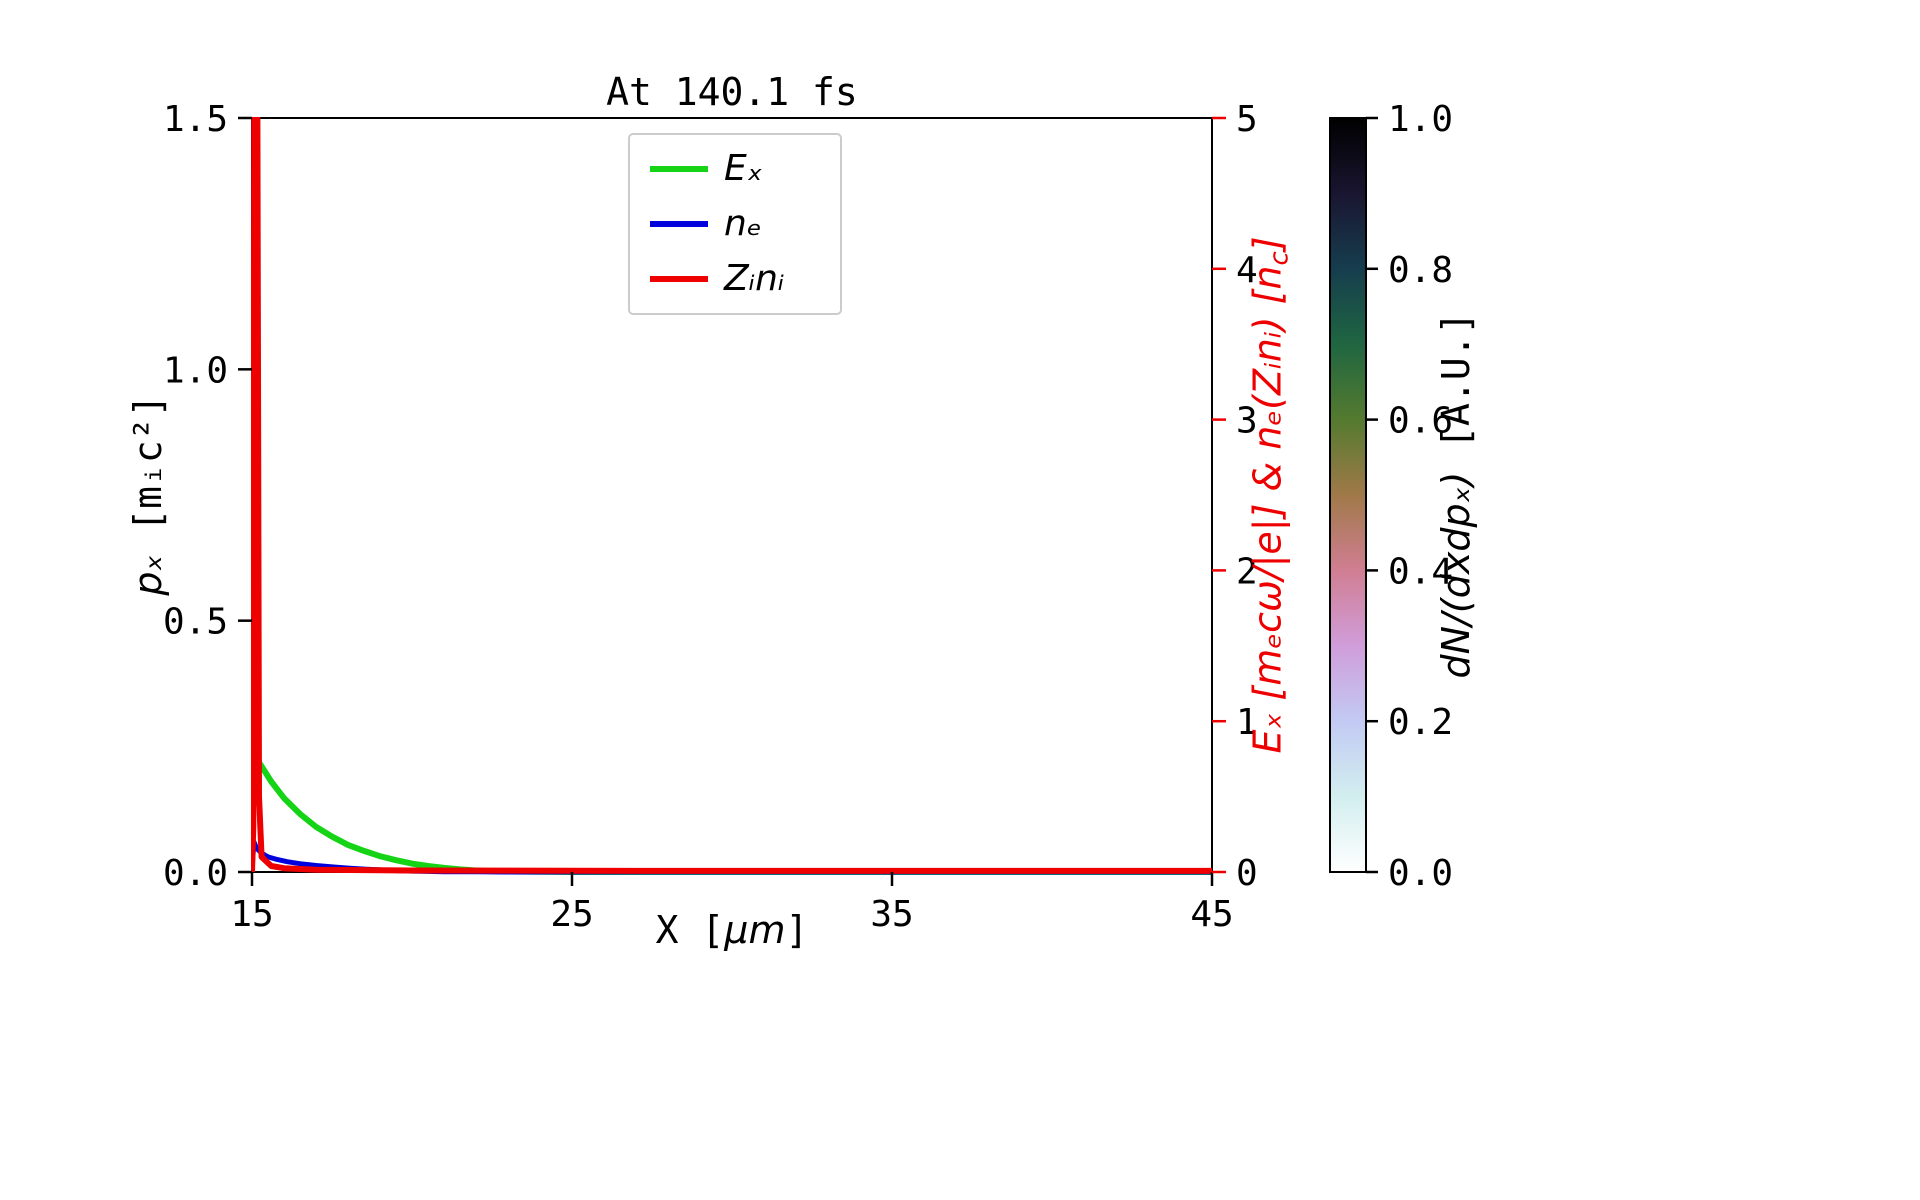 This screenshot has width=1920, height=1200. What do you see at coordinates (1211, 914) in the screenshot?
I see `x-tick-label: 45` at bounding box center [1211, 914].